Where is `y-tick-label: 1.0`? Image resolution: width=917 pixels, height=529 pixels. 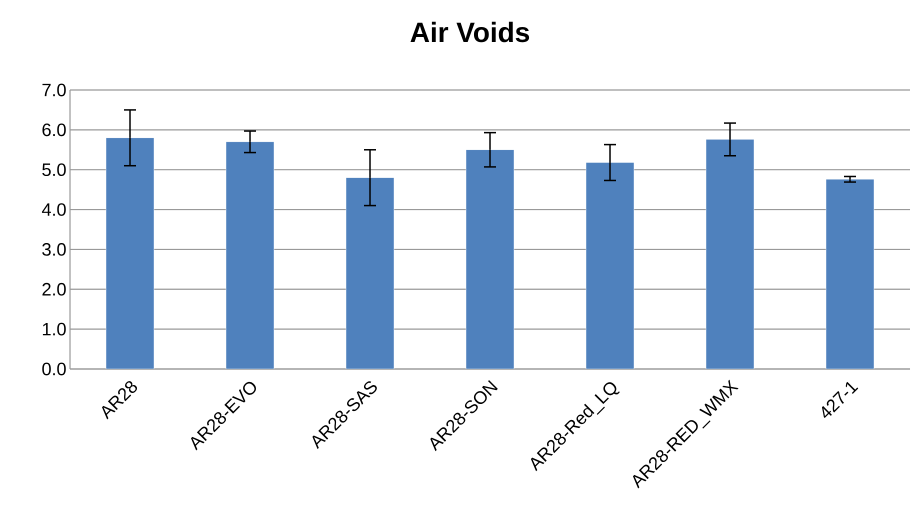 y-tick-label: 1.0 is located at coordinates (54, 329).